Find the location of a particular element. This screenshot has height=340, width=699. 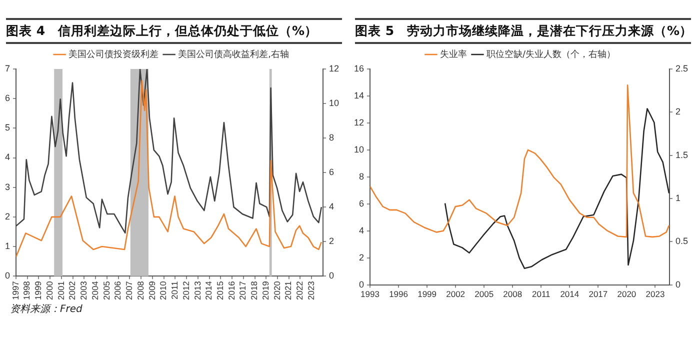

y2-tick-label: 1.5 is located at coordinates (681, 155).